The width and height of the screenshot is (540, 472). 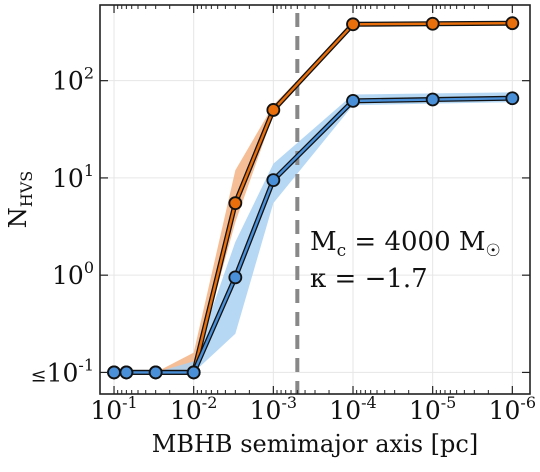 What do you see at coordinates (315, 444) in the screenshot?
I see `x-axis-label: MBHB semimajor axis [pc]` at bounding box center [315, 444].